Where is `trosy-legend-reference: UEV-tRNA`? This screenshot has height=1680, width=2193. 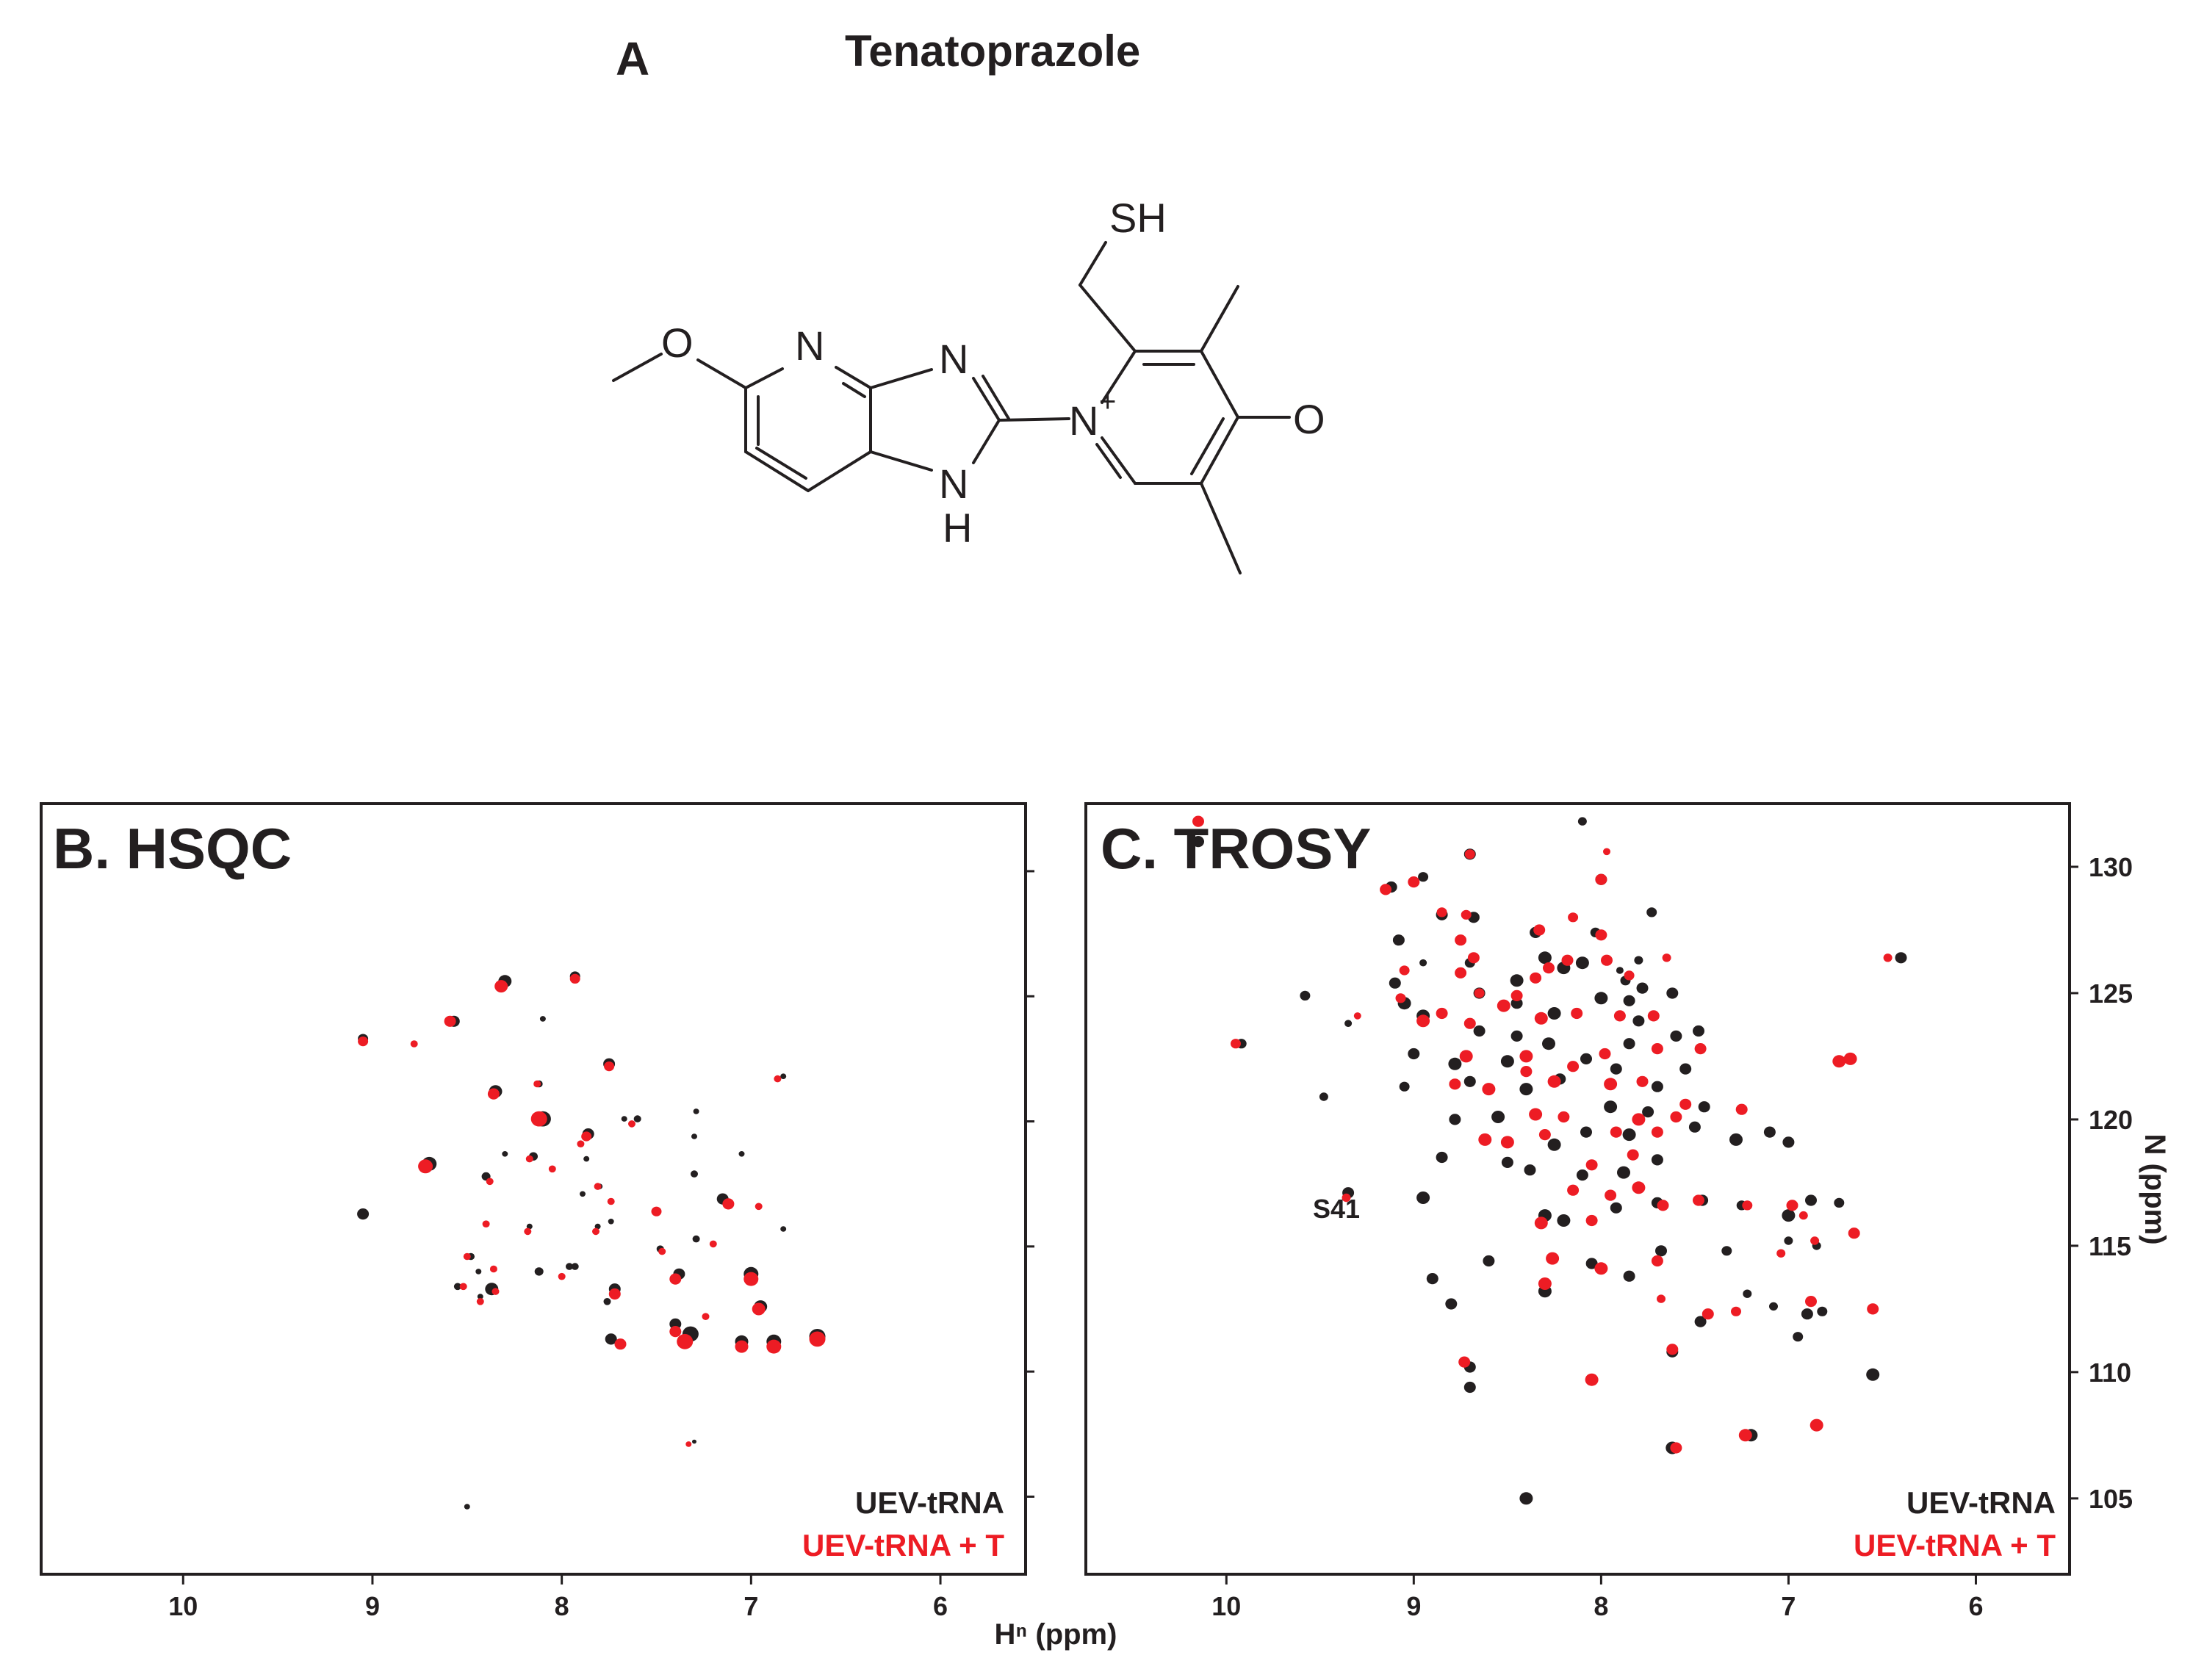 trosy-legend-reference: UEV-tRNA is located at coordinates (1981, 1502).